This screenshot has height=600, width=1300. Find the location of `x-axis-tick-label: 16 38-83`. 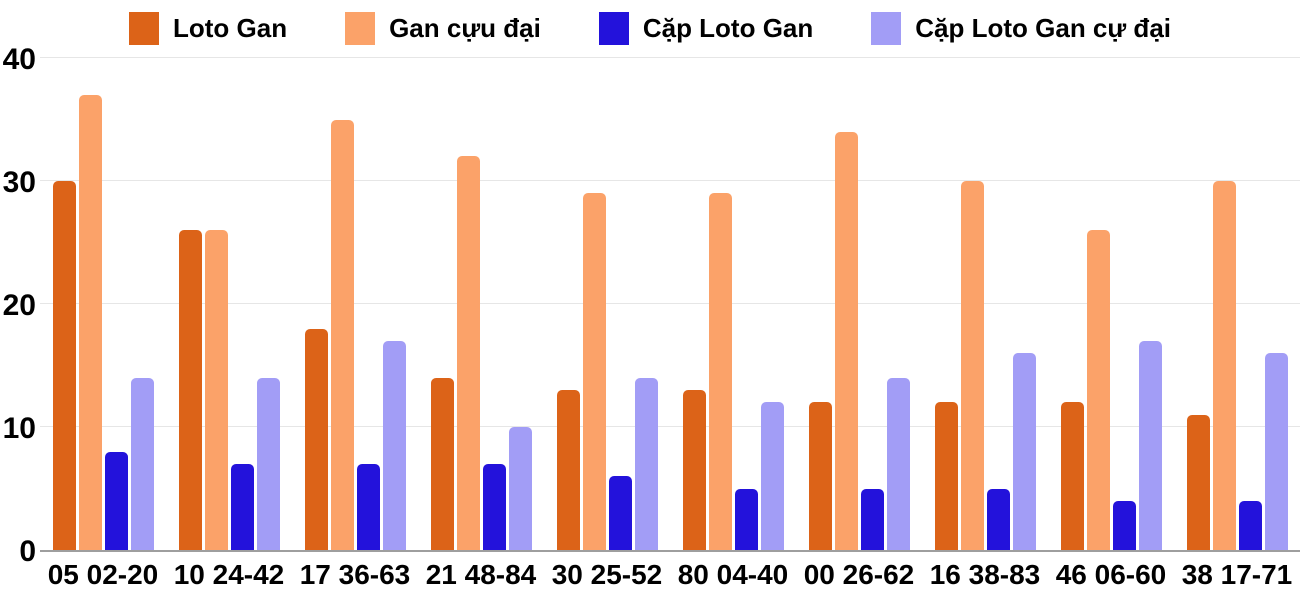

x-axis-tick-label: 16 38-83 is located at coordinates (985, 574).